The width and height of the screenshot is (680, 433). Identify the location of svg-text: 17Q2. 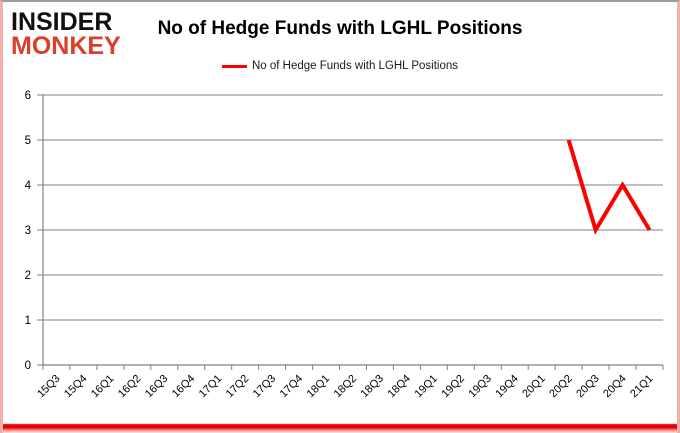
(238, 387).